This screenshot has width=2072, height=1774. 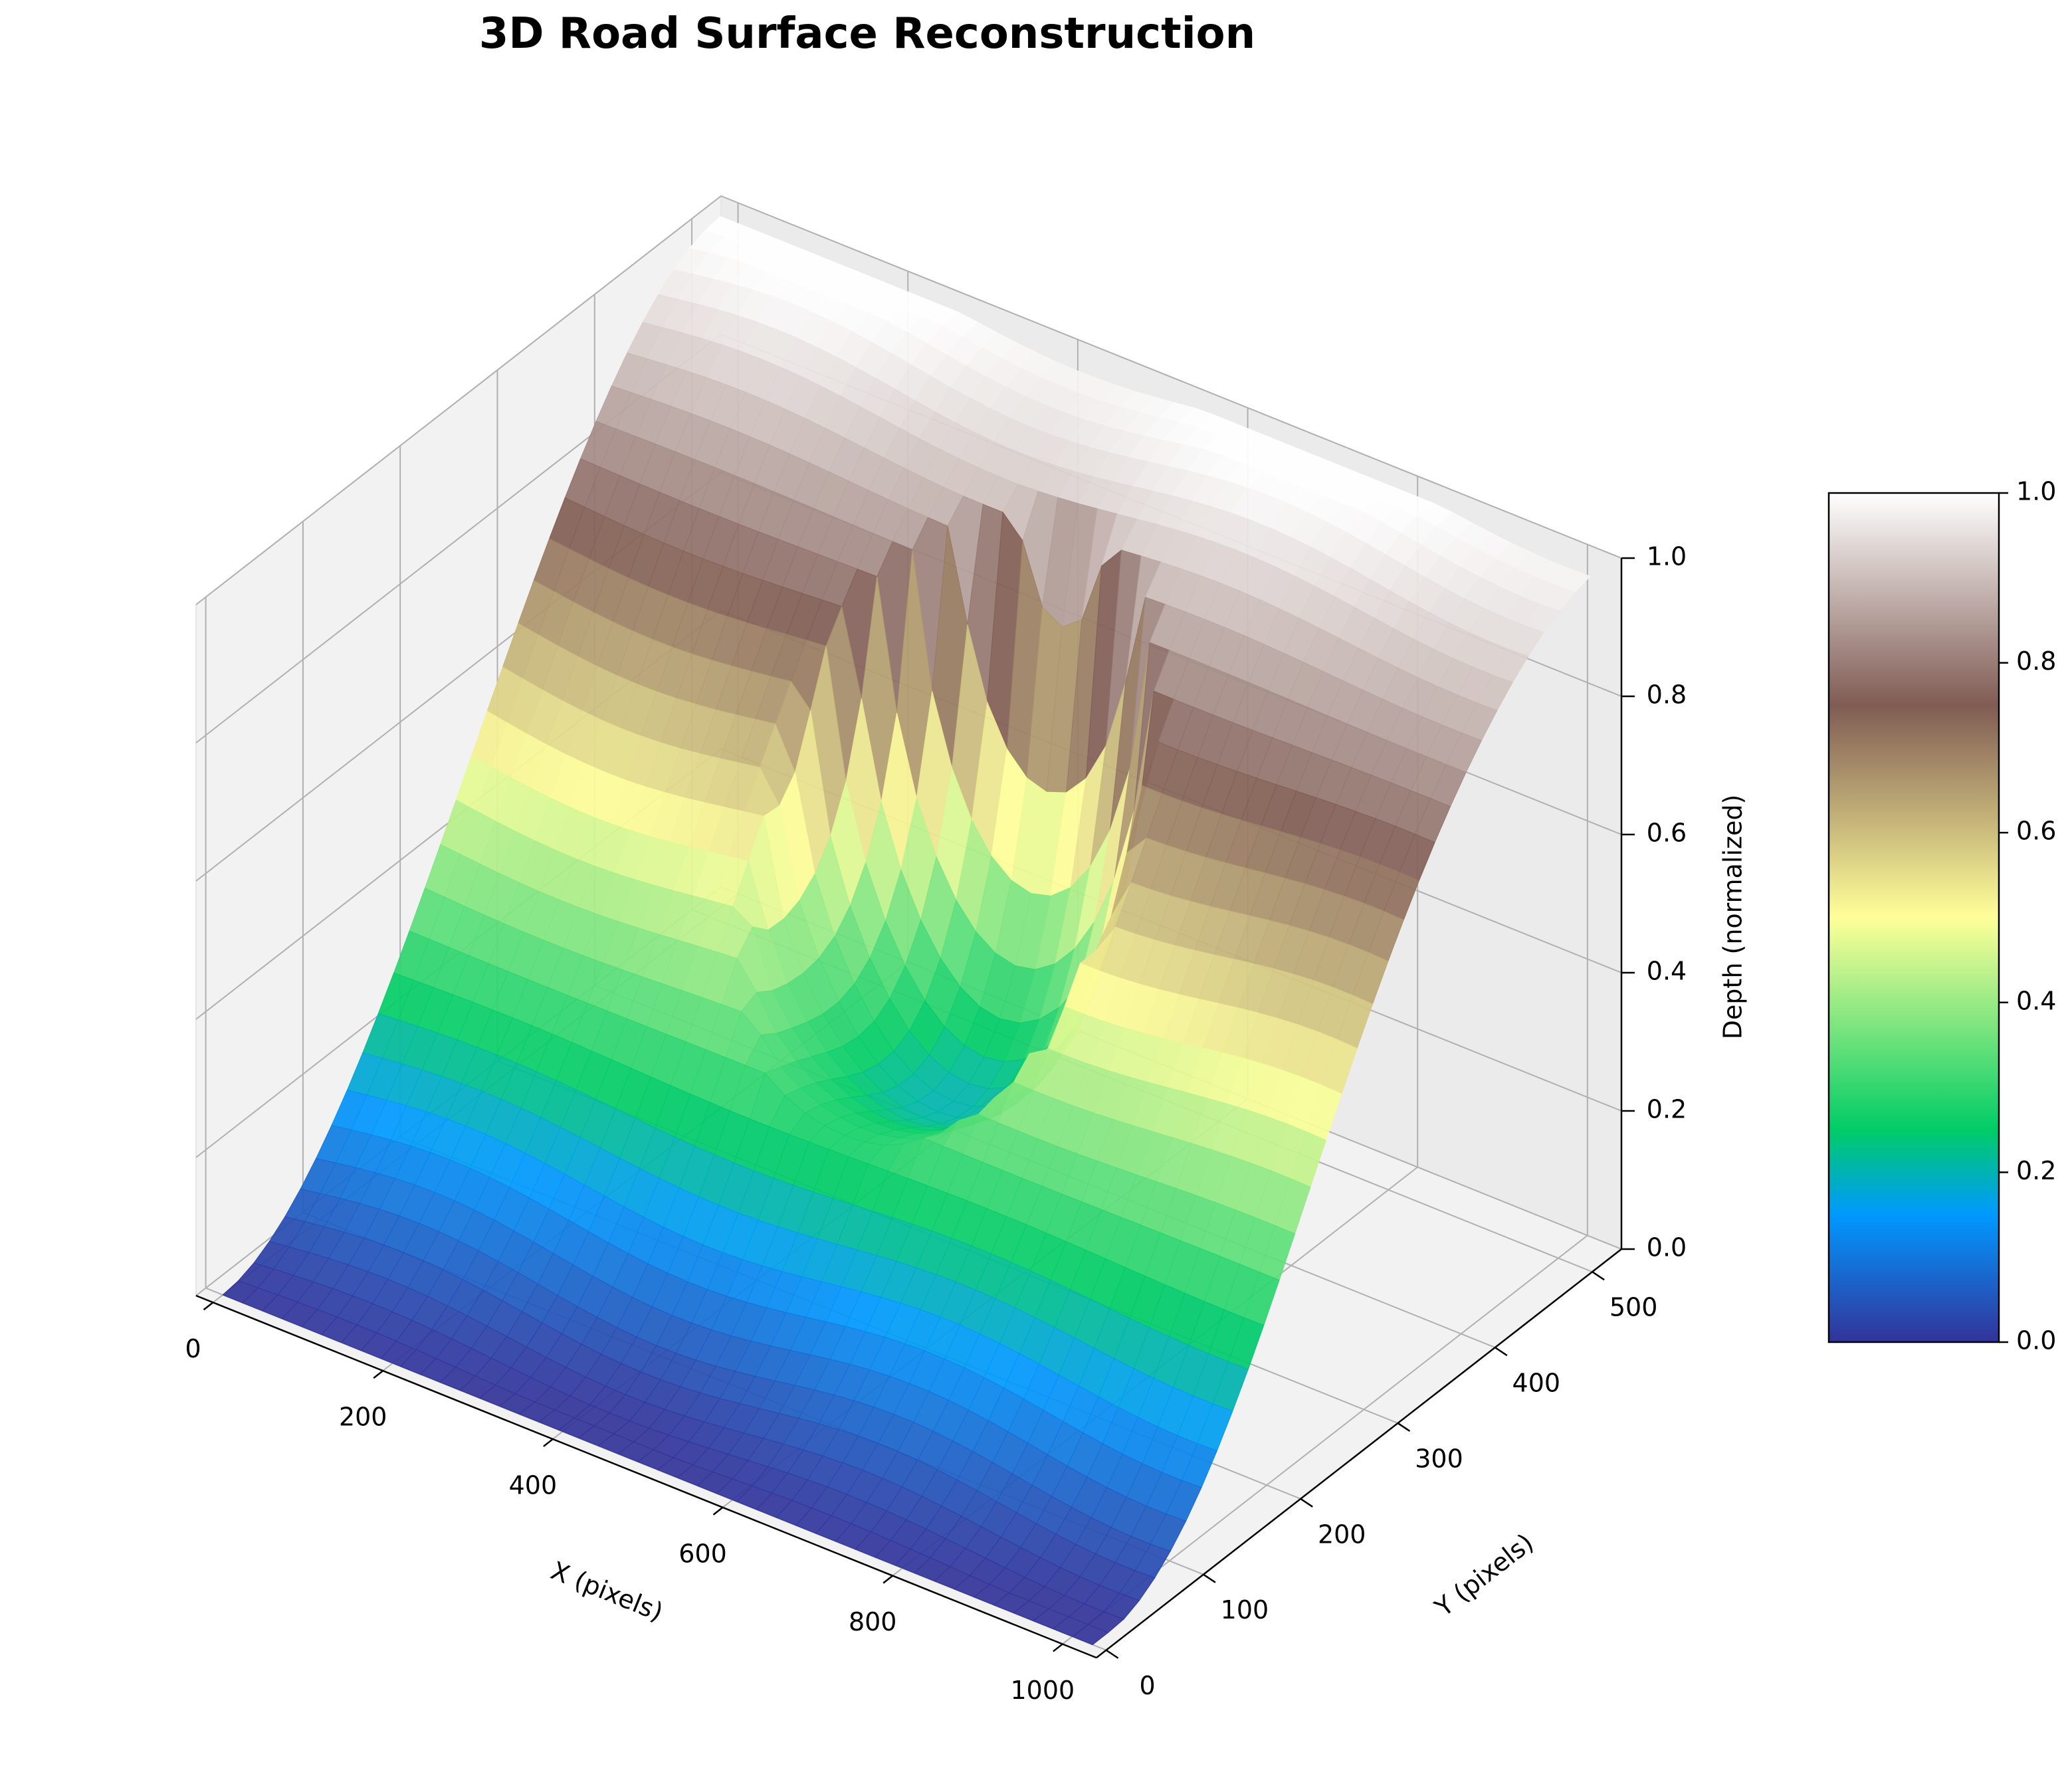 I want to click on y-tick-label: 0, so click(x=1148, y=1685).